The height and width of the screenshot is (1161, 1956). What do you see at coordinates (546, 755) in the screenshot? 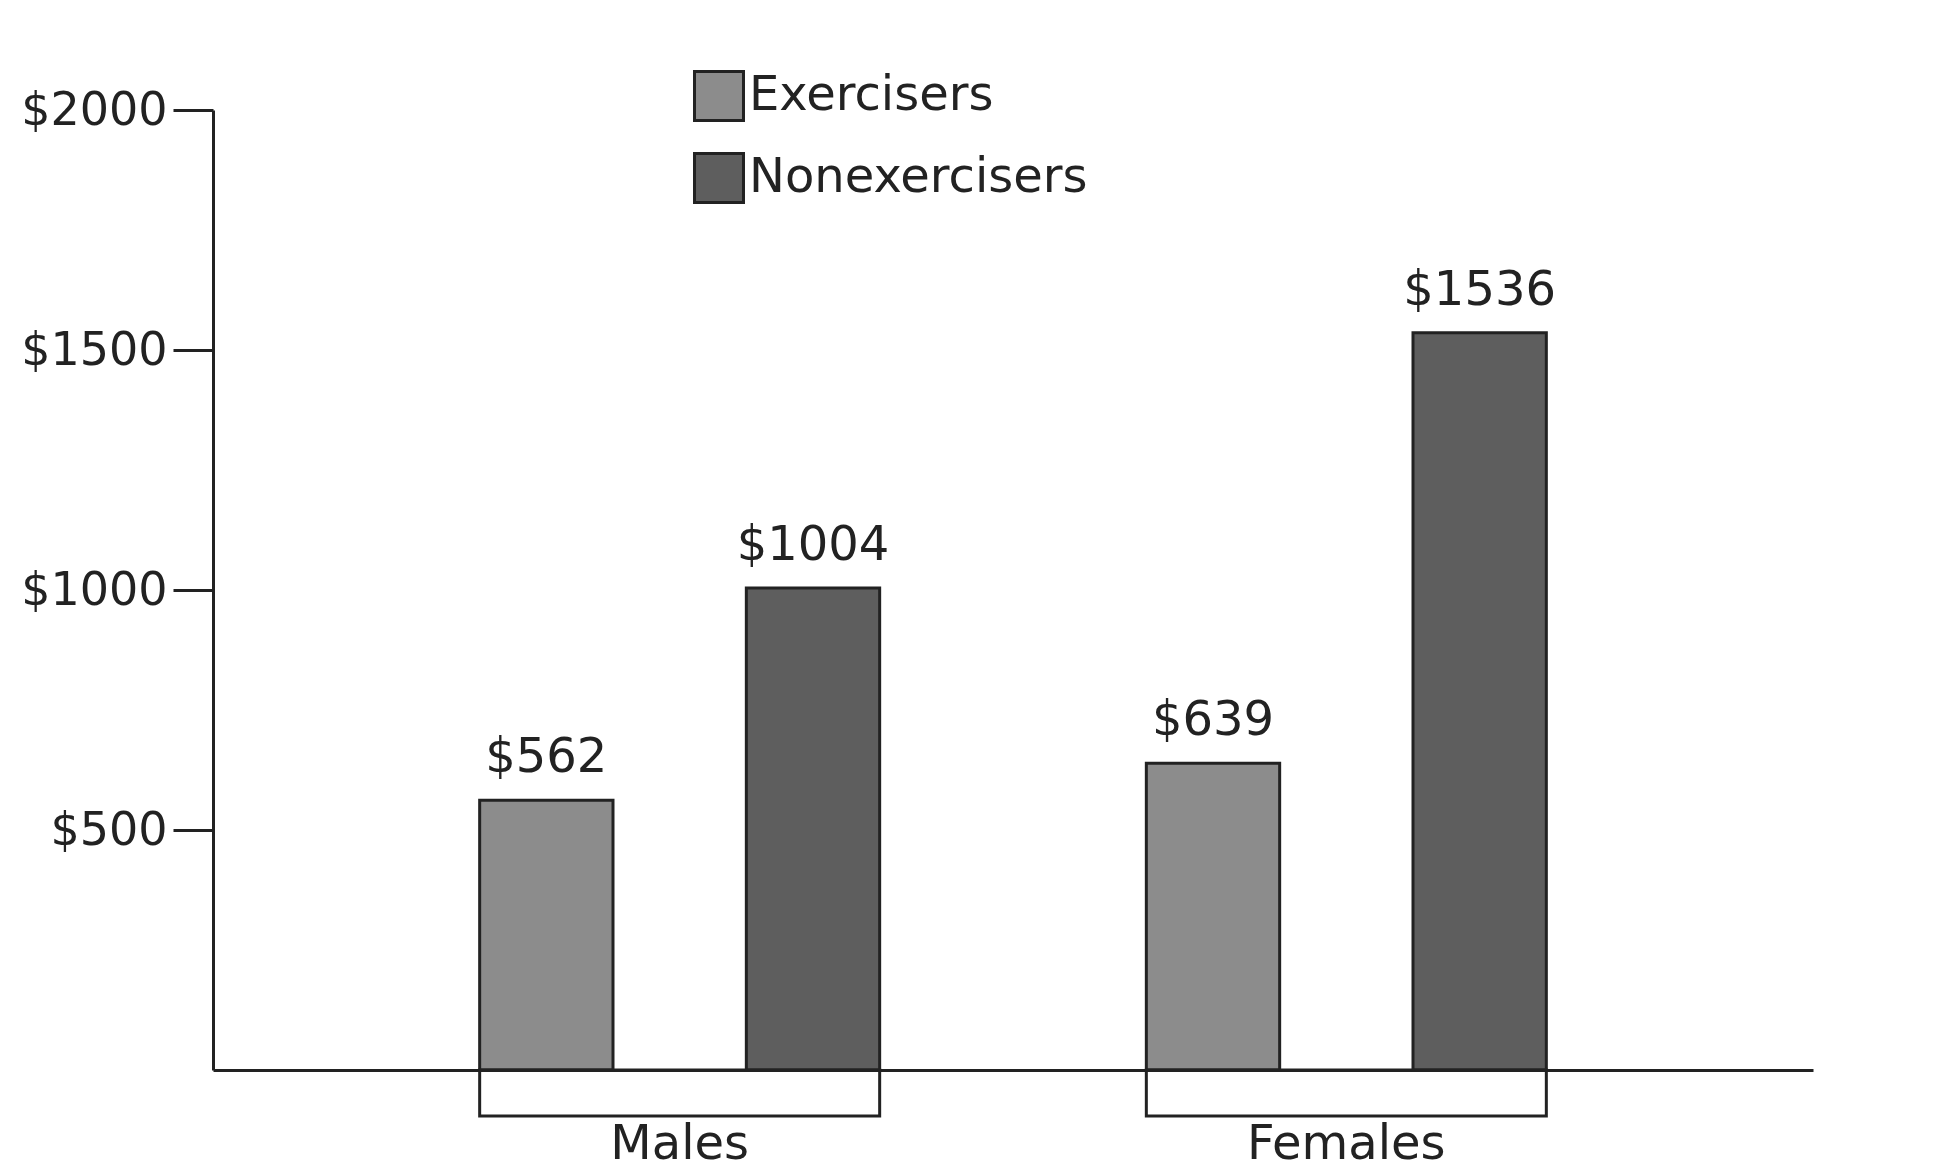
I see `data-label: $562` at bounding box center [546, 755].